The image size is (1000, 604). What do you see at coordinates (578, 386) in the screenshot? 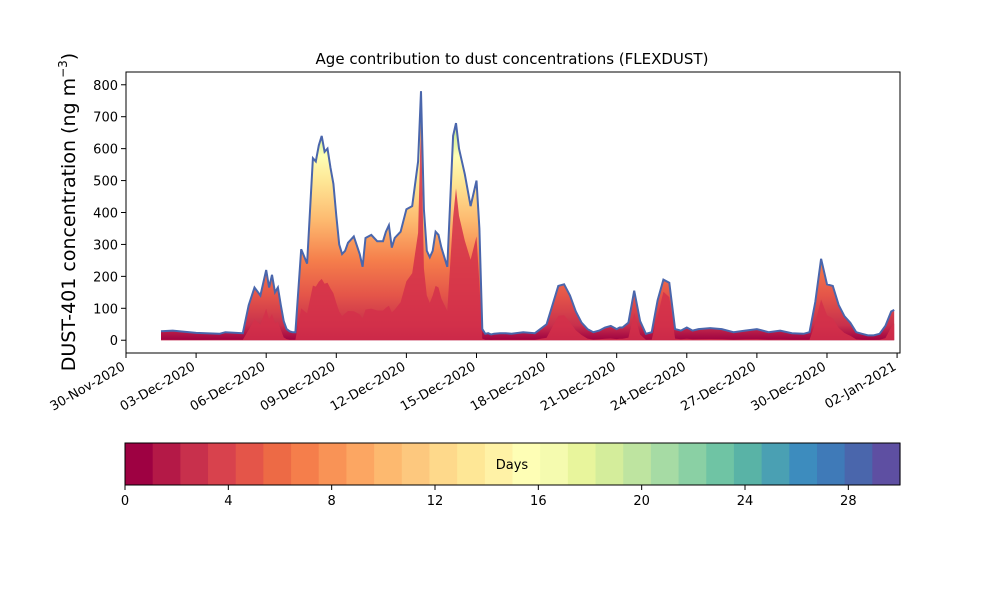
I see `x-tick-label: 21-Dec-2020` at bounding box center [578, 386].